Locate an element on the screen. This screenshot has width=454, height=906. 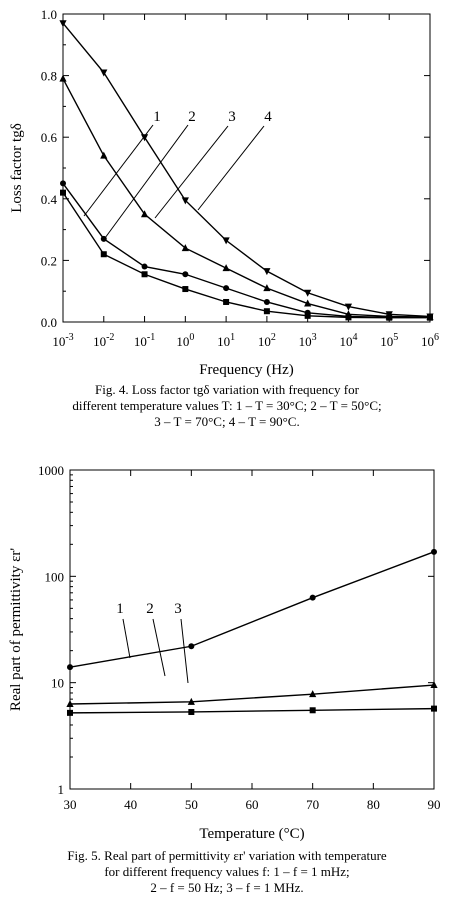
chart2-y-axis-label: Real part of permittivity εr' is located at coordinates (16, 629).